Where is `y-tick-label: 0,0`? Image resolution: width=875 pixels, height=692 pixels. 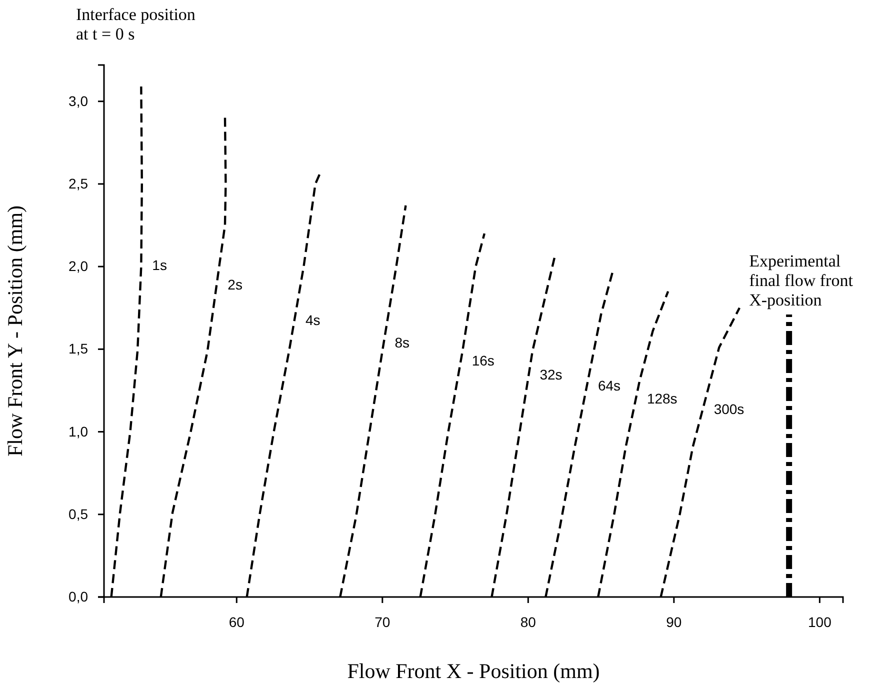 y-tick-label: 0,0 is located at coordinates (78, 596).